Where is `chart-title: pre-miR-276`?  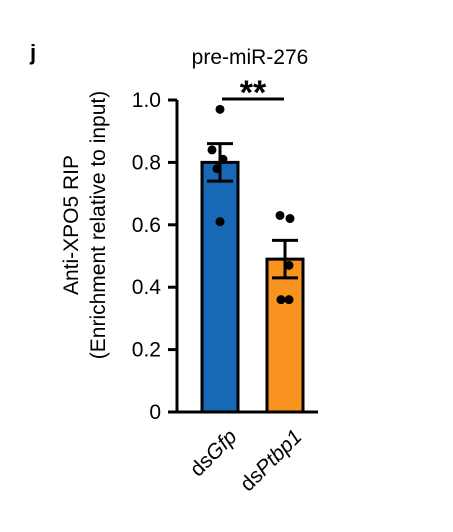 chart-title: pre-miR-276 is located at coordinates (250, 57).